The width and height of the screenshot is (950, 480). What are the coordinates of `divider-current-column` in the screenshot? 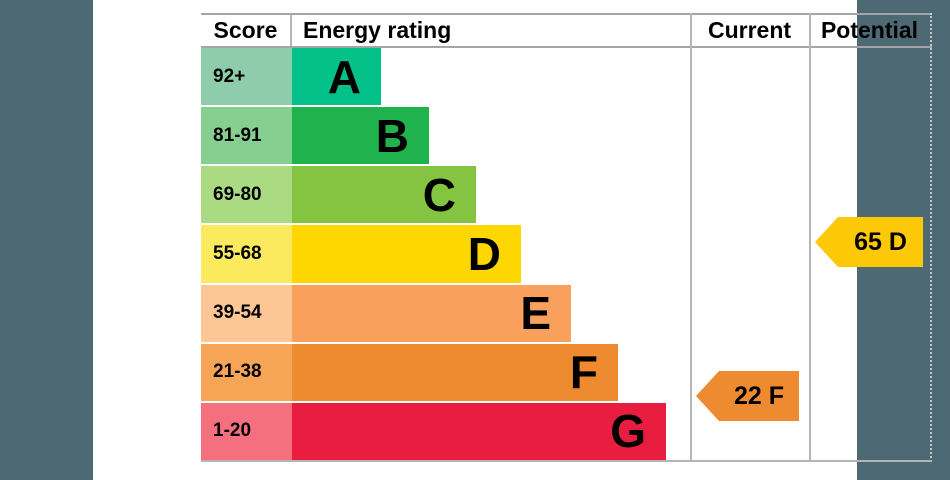 It's located at (691, 237).